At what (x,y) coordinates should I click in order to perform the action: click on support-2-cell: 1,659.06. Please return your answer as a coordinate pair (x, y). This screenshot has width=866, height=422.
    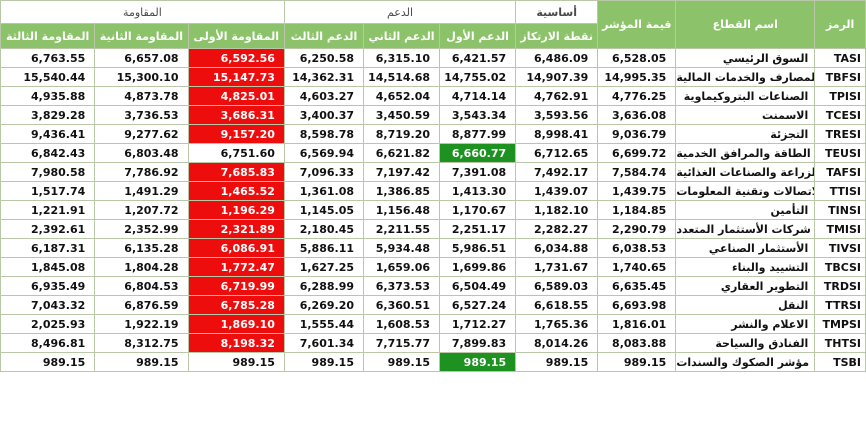
    Looking at the image, I should click on (401, 267).